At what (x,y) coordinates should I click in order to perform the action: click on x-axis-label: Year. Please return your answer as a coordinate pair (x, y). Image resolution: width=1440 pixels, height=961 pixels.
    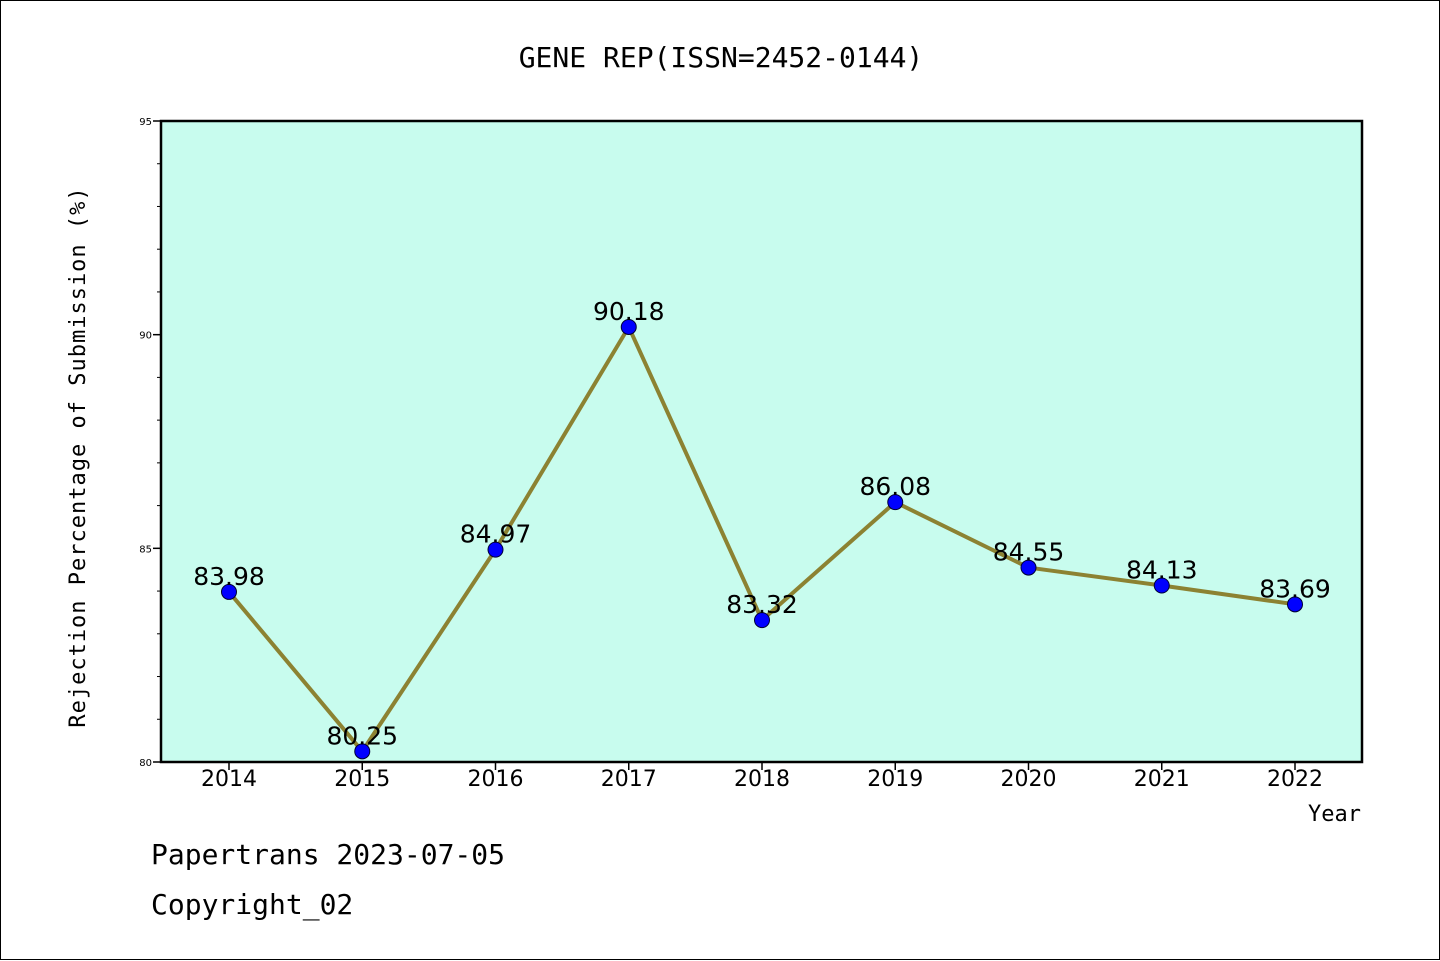
    Looking at the image, I should click on (1334, 814).